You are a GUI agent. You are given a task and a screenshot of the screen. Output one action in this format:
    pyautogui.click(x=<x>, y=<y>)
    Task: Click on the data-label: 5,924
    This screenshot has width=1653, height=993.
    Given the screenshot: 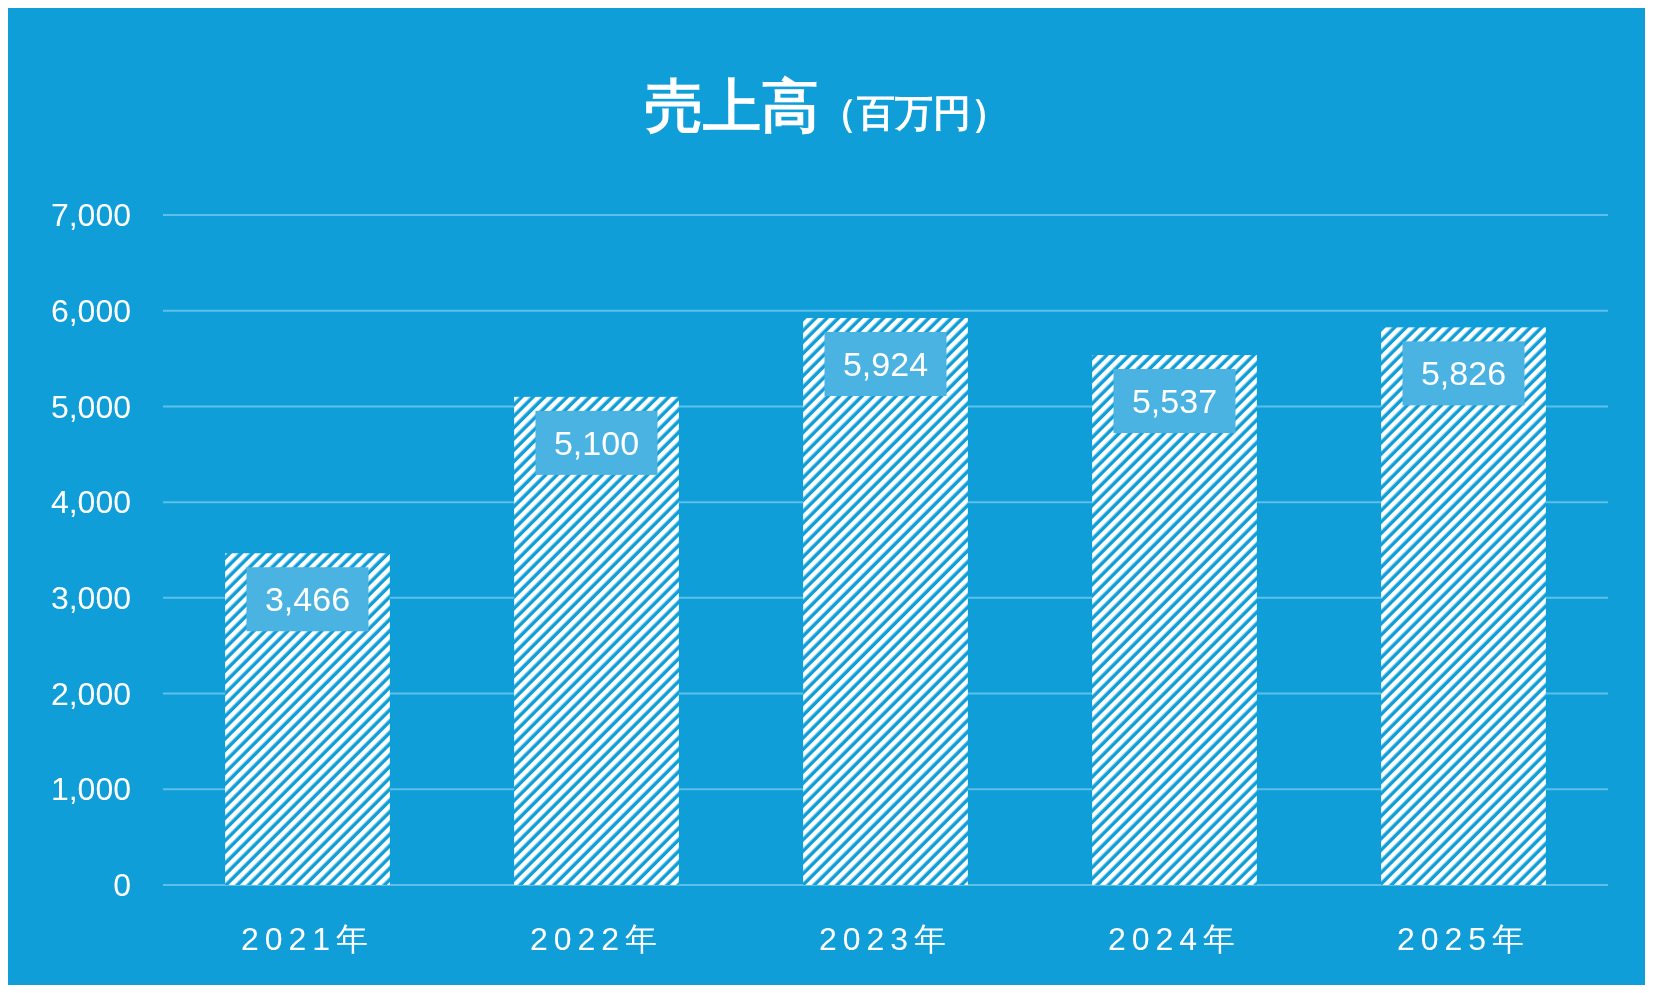 What is the action you would take?
    pyautogui.click(x=885, y=363)
    